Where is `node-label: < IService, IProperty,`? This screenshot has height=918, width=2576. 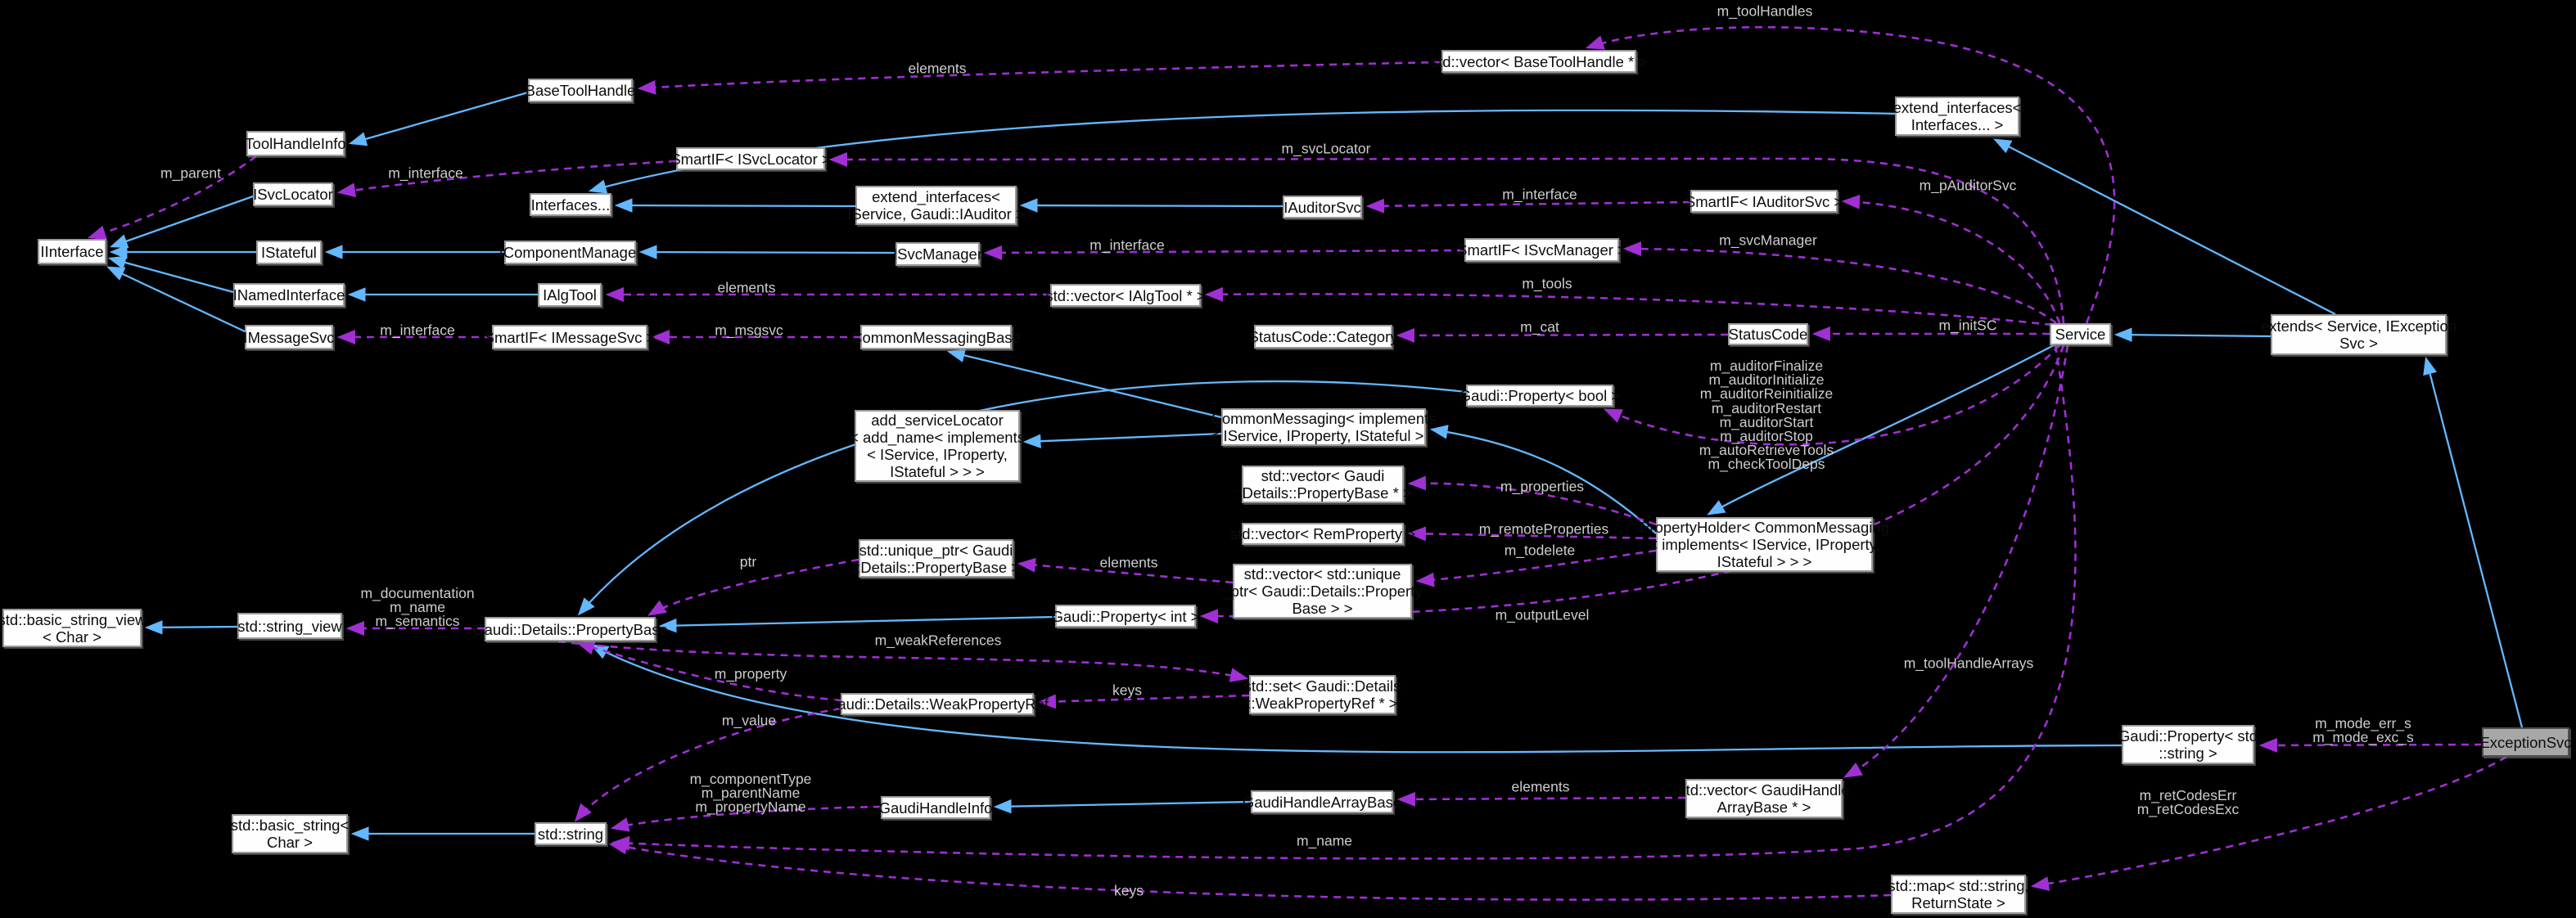
node-label: < IService, IProperty, is located at coordinates (937, 454).